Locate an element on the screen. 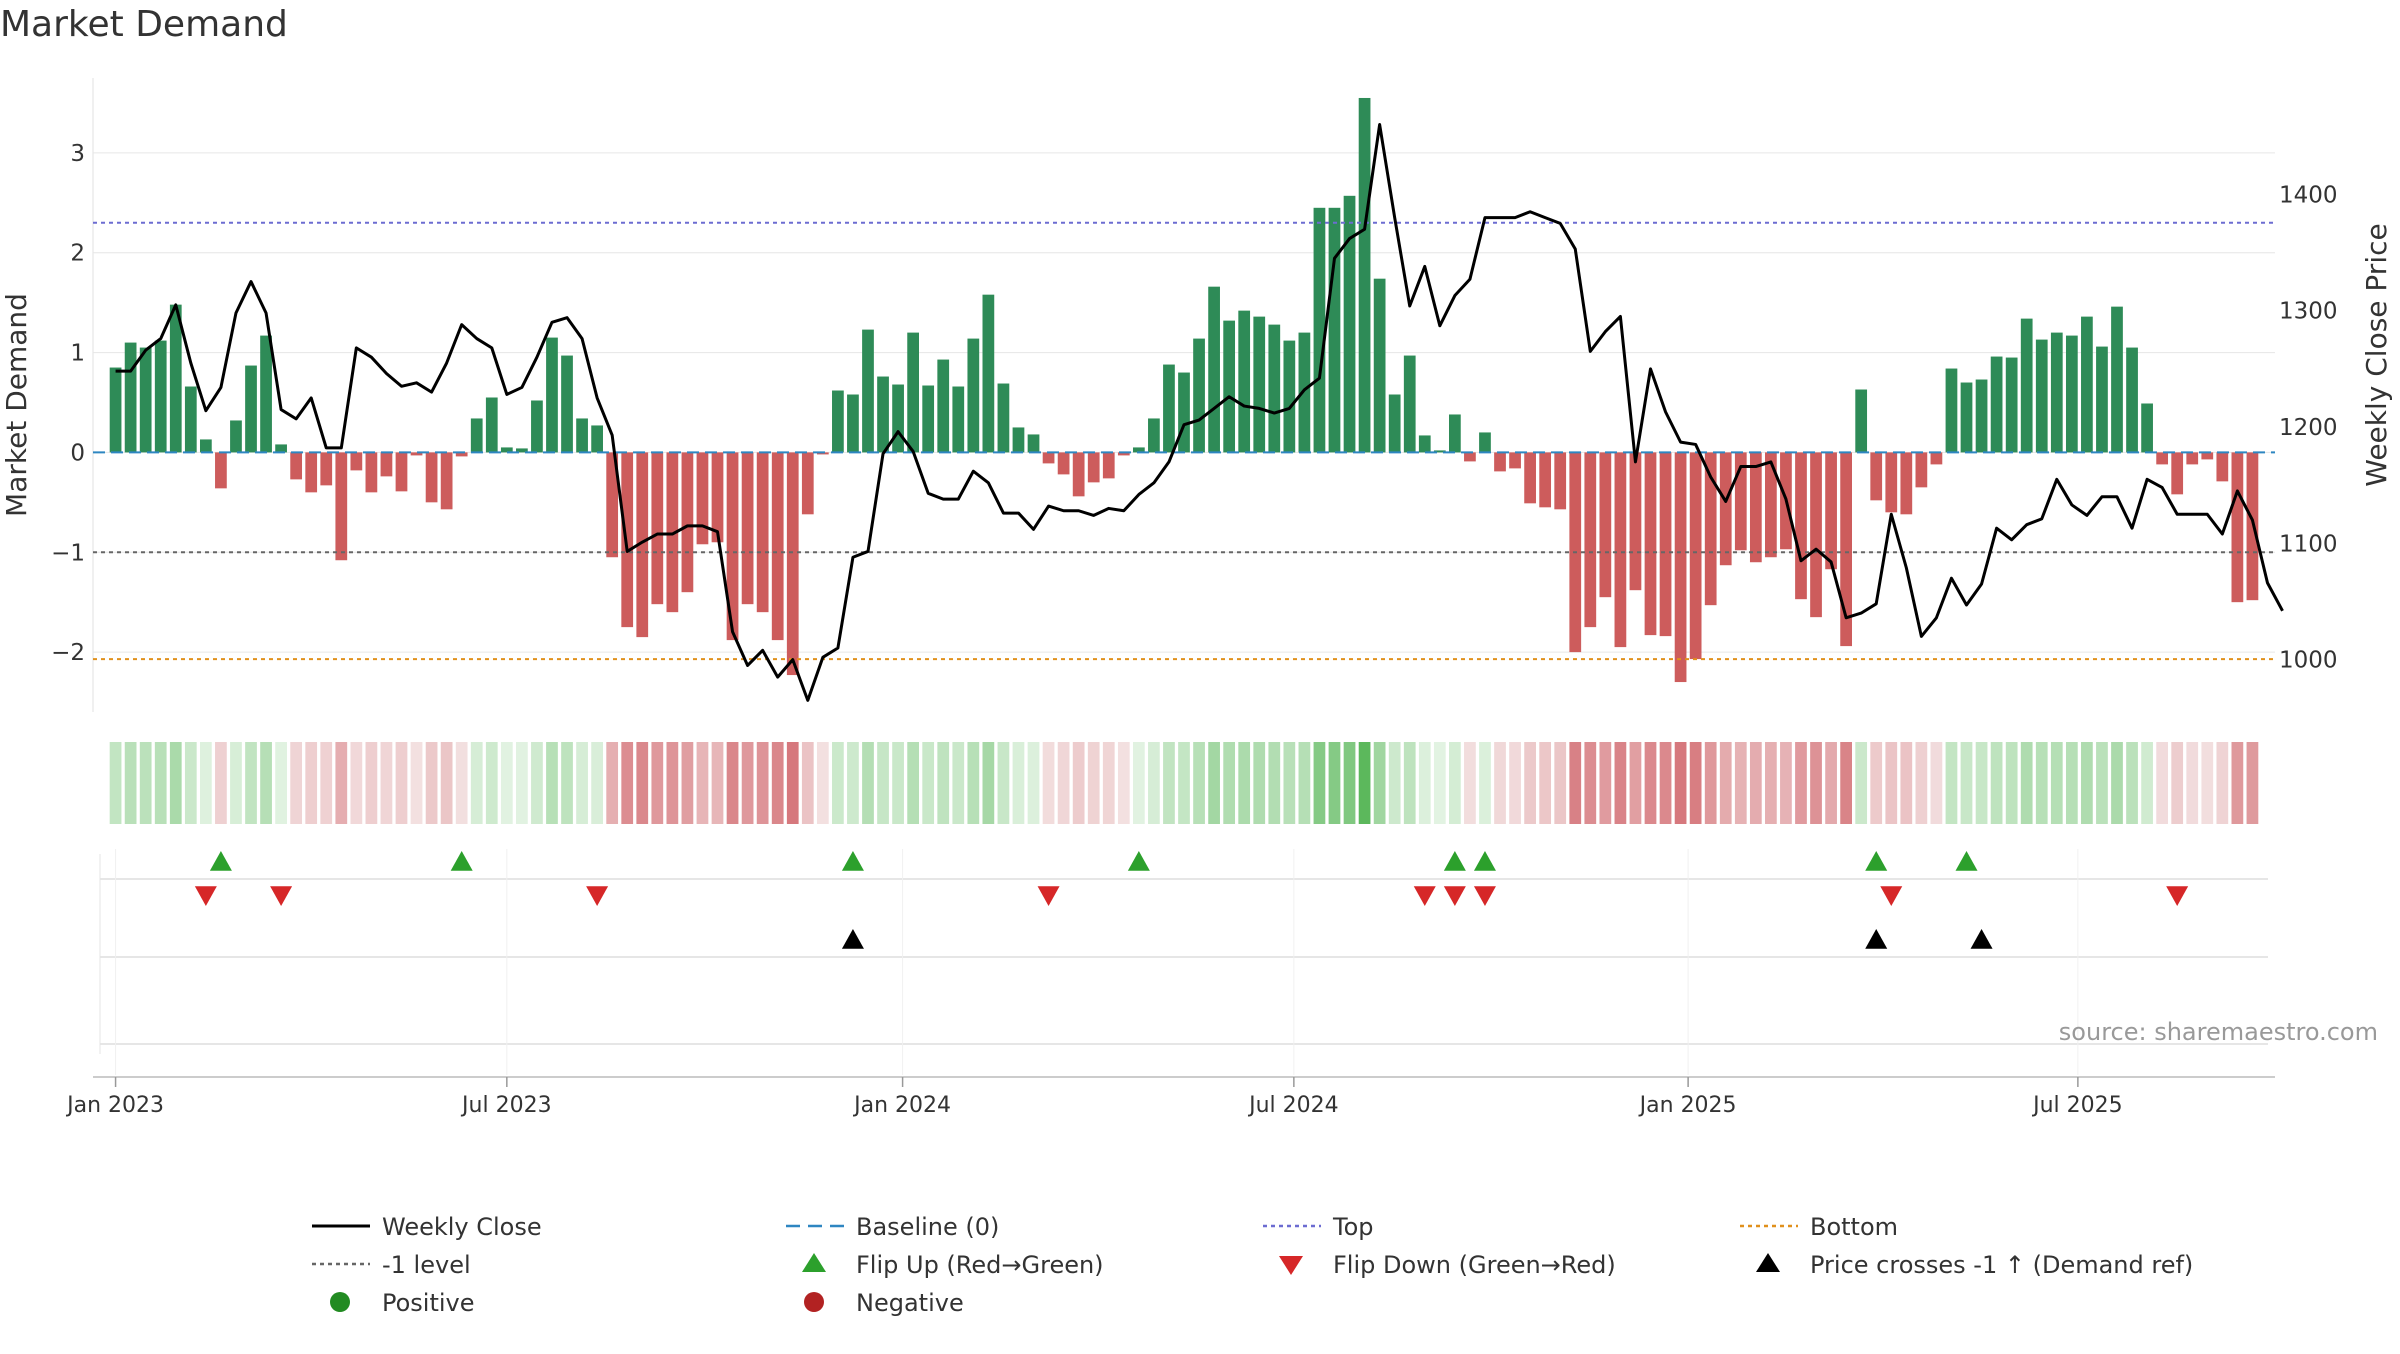 This screenshot has width=2400, height=1354. demand-heat-strip is located at coordinates (1184, 783).